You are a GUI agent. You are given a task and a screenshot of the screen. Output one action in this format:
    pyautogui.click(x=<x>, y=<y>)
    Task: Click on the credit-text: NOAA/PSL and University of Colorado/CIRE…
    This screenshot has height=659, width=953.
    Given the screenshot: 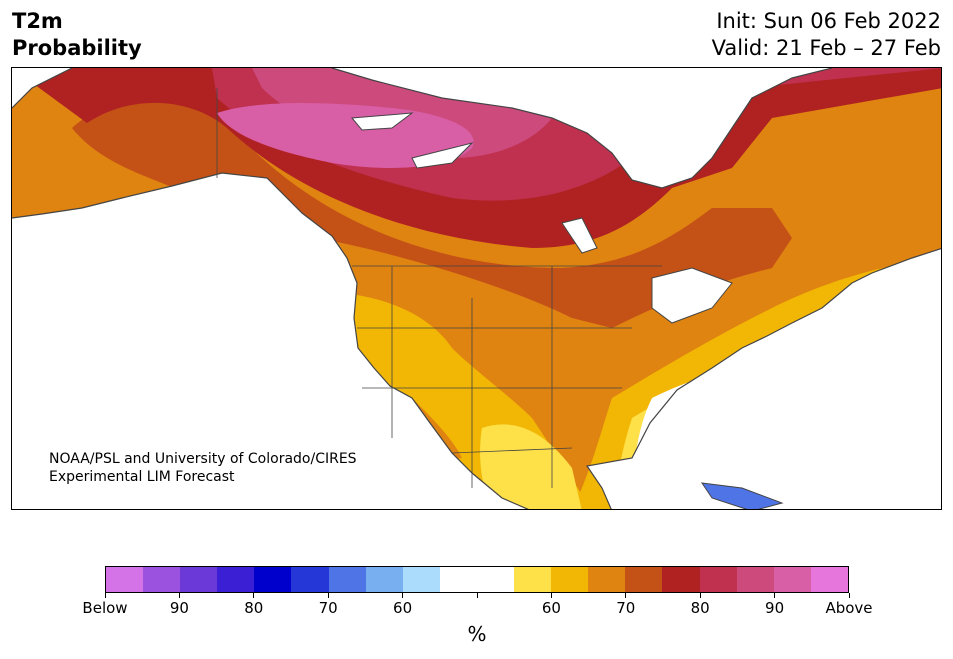 What is the action you would take?
    pyautogui.click(x=203, y=468)
    